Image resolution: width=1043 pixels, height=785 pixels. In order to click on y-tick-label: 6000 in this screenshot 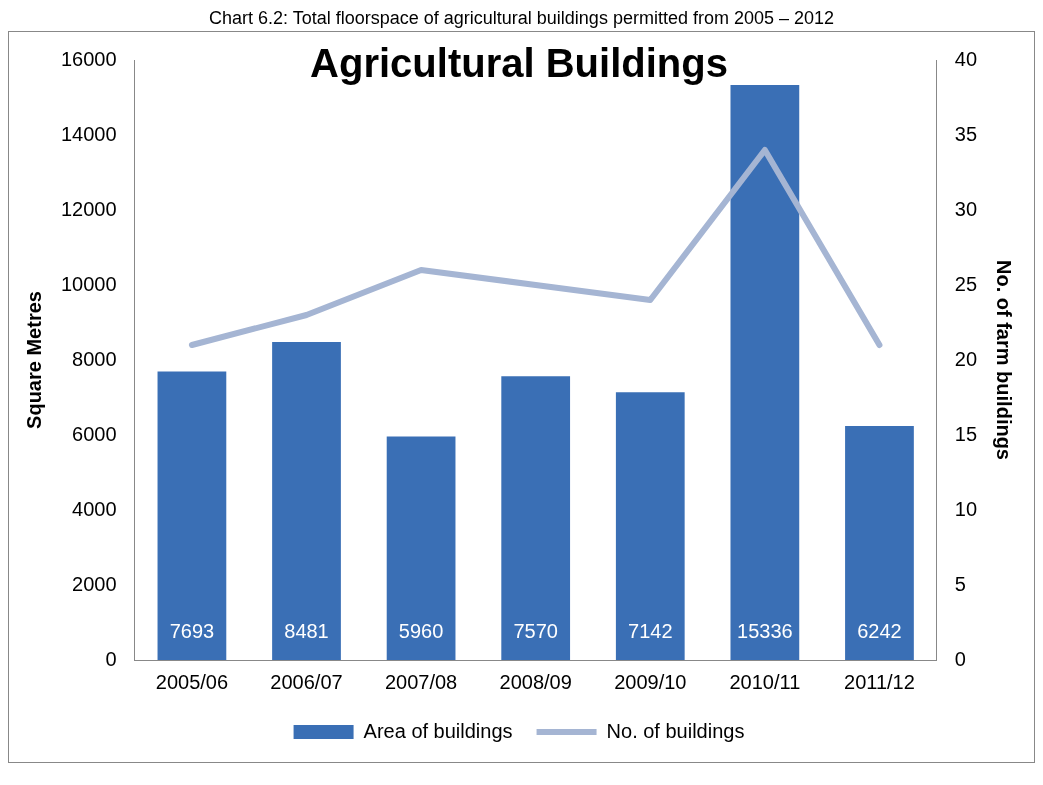, I will do `click(94, 433)`.